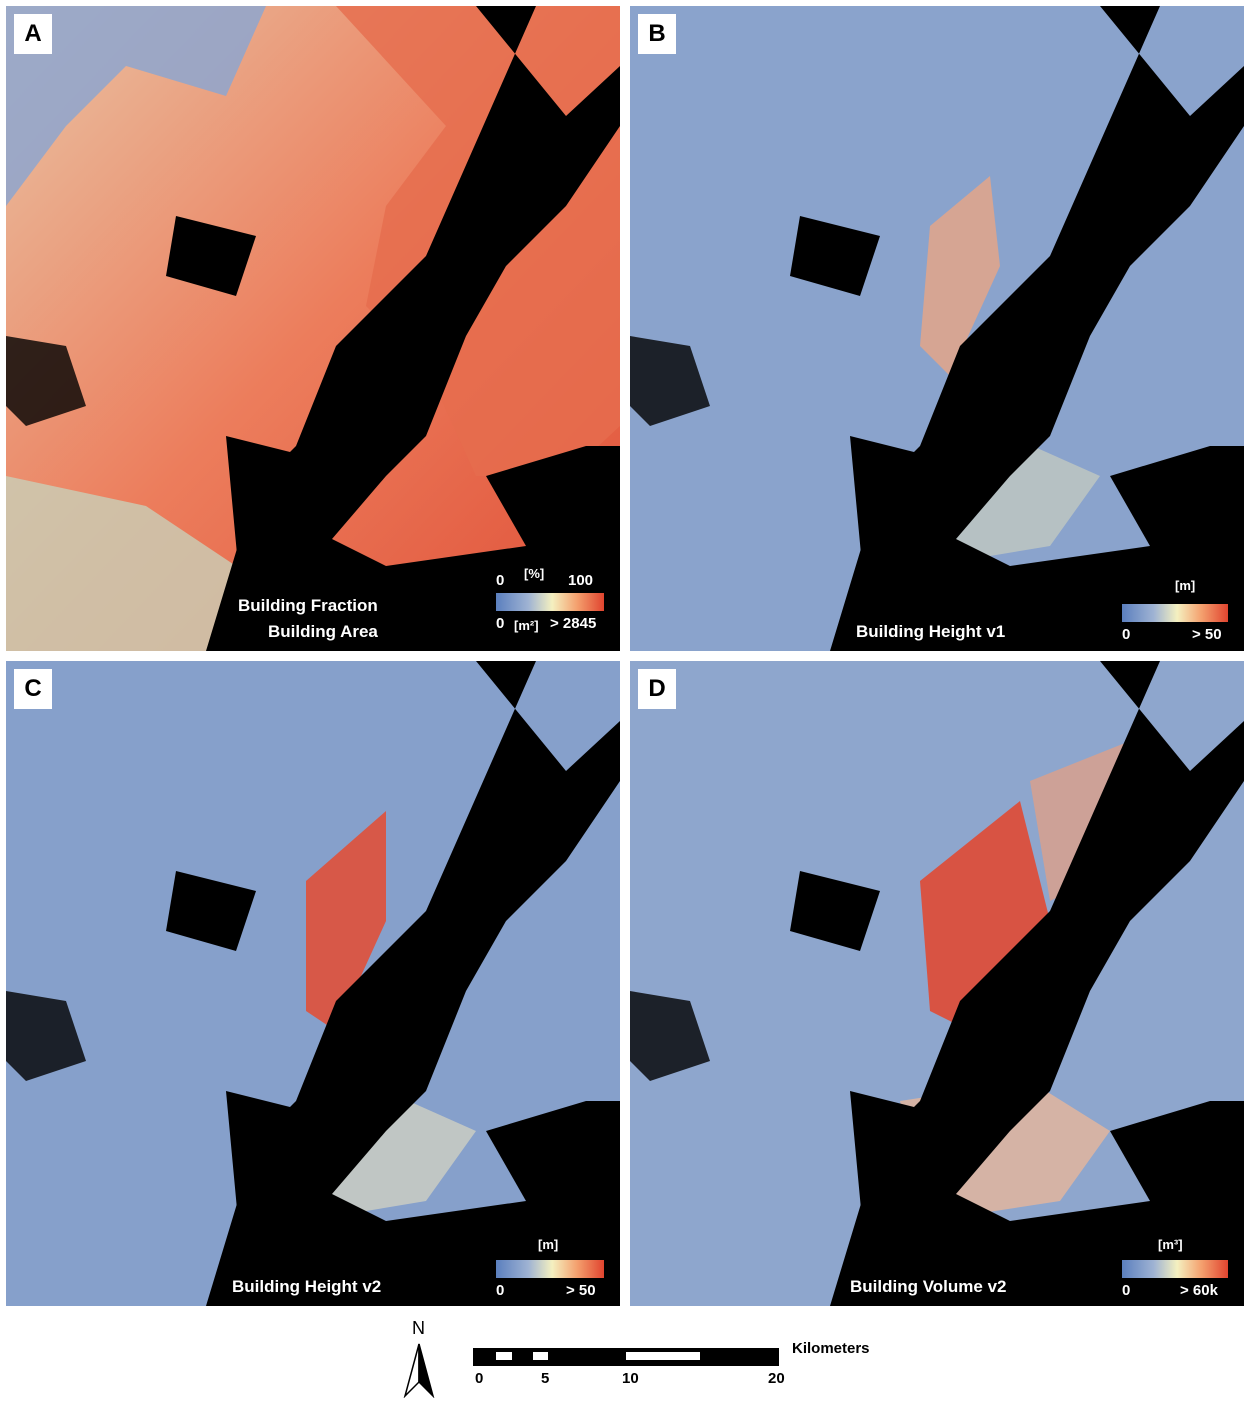 This screenshot has width=1245, height=1406. What do you see at coordinates (776, 1378) in the screenshot?
I see `scale-tick-20: 20` at bounding box center [776, 1378].